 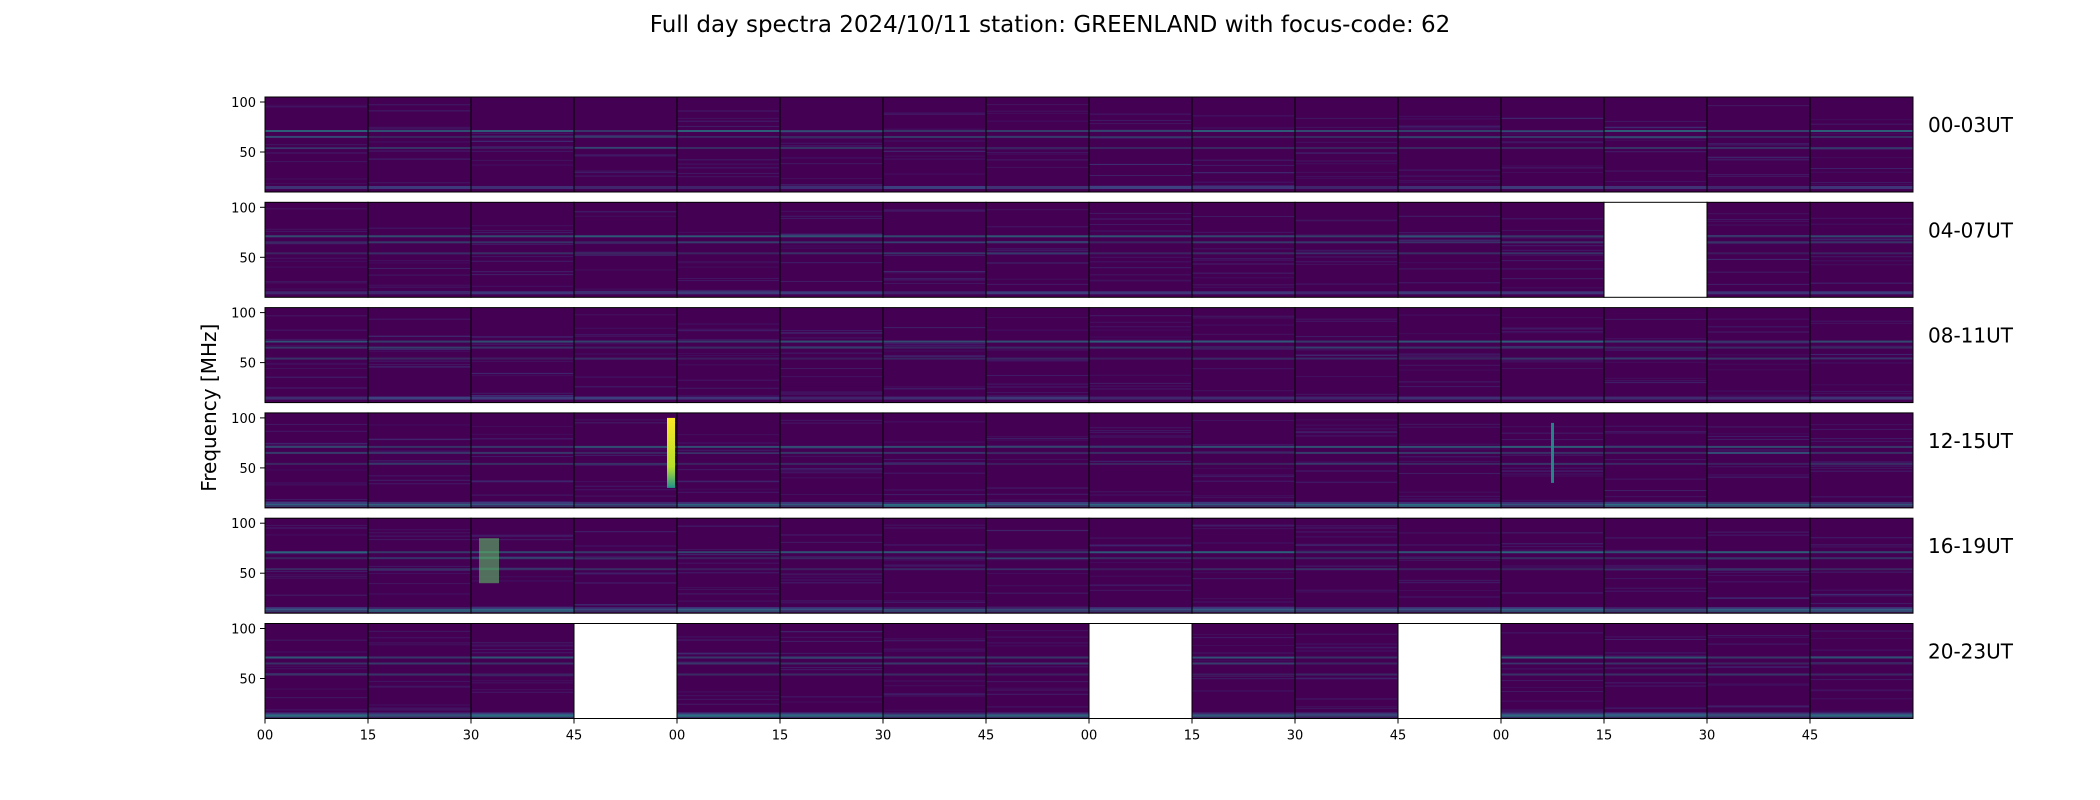 What do you see at coordinates (1971, 125) in the screenshot?
I see `row-label: 00-03UT` at bounding box center [1971, 125].